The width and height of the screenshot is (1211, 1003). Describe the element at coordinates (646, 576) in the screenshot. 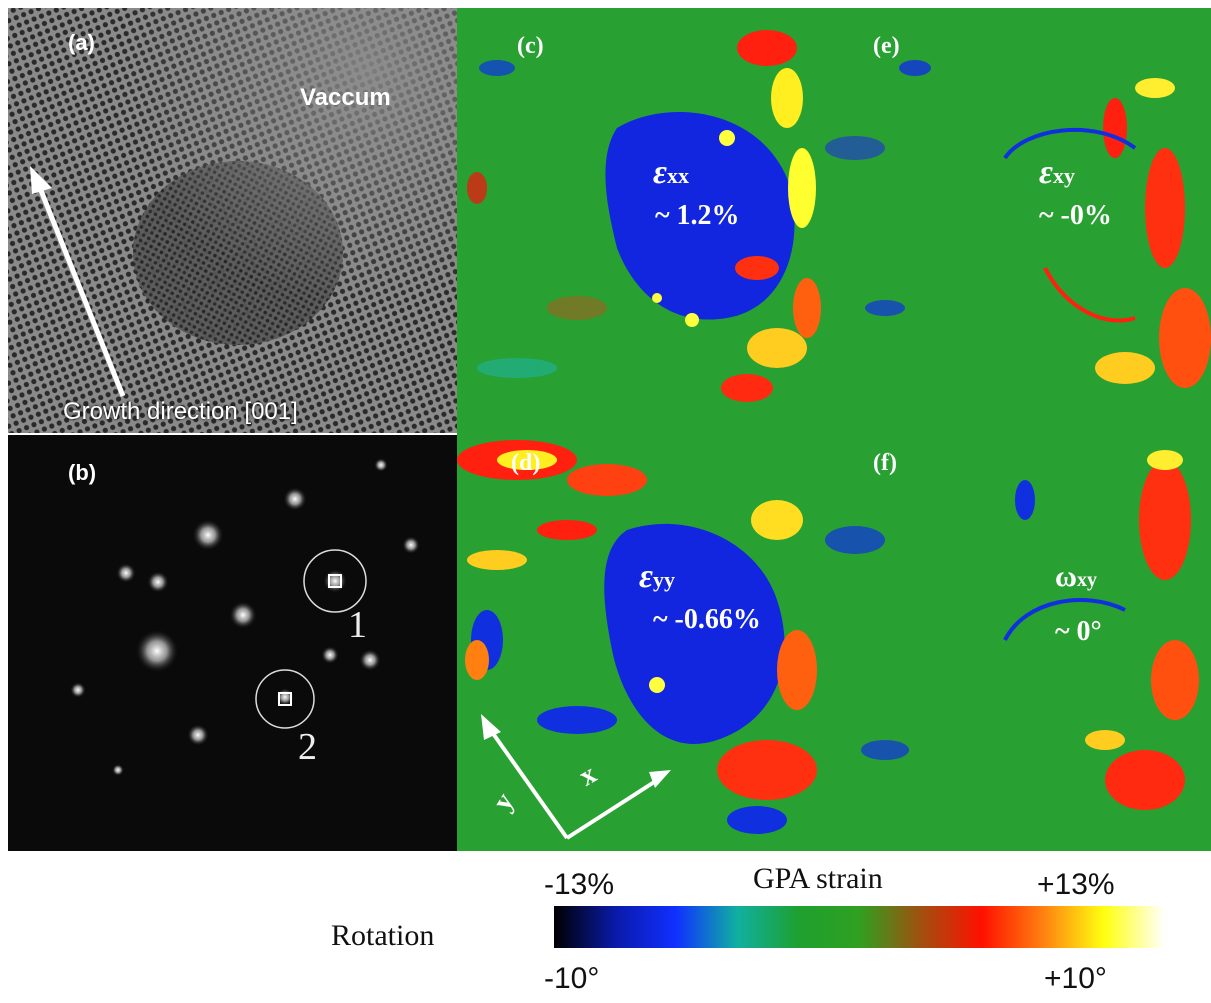

I see `eyy-greek: ε` at that location.